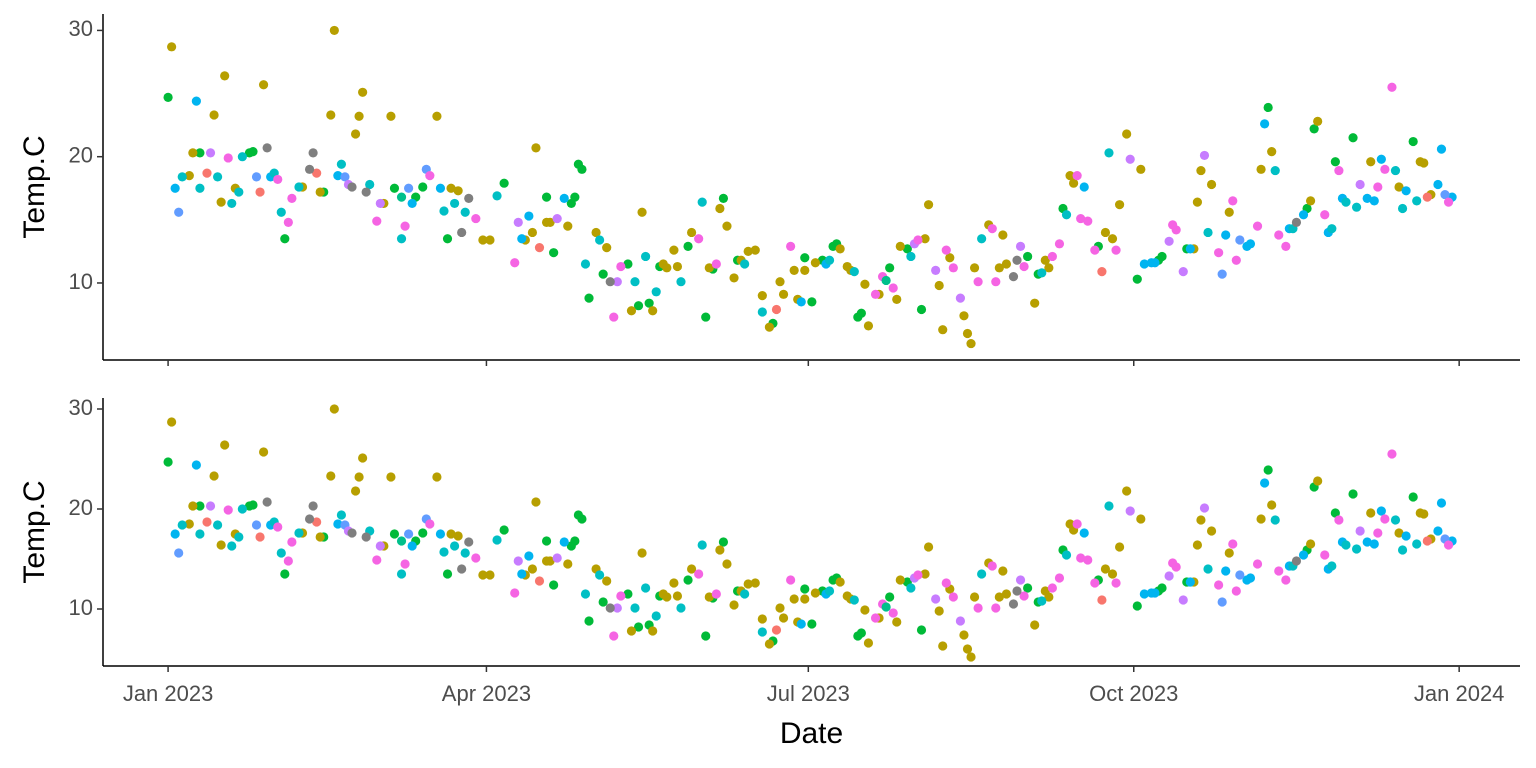 The height and width of the screenshot is (768, 1536). Describe the element at coordinates (811, 733) in the screenshot. I see `x-axis-title: Date` at that location.